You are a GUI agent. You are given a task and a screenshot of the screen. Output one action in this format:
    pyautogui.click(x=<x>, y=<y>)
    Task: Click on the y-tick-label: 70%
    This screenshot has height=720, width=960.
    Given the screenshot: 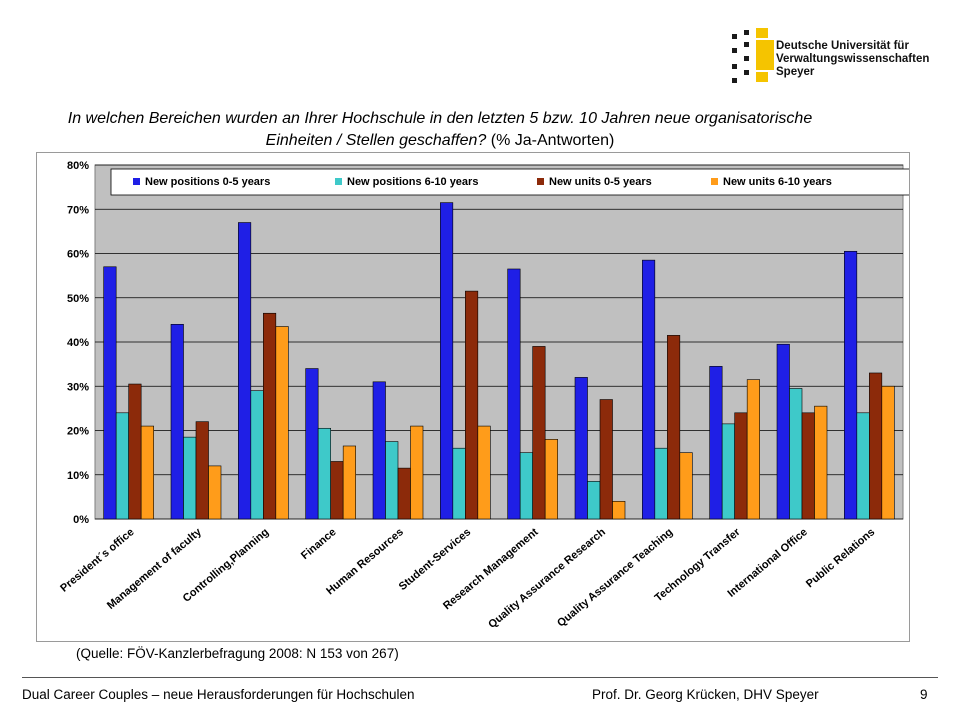 What is the action you would take?
    pyautogui.click(x=78, y=210)
    